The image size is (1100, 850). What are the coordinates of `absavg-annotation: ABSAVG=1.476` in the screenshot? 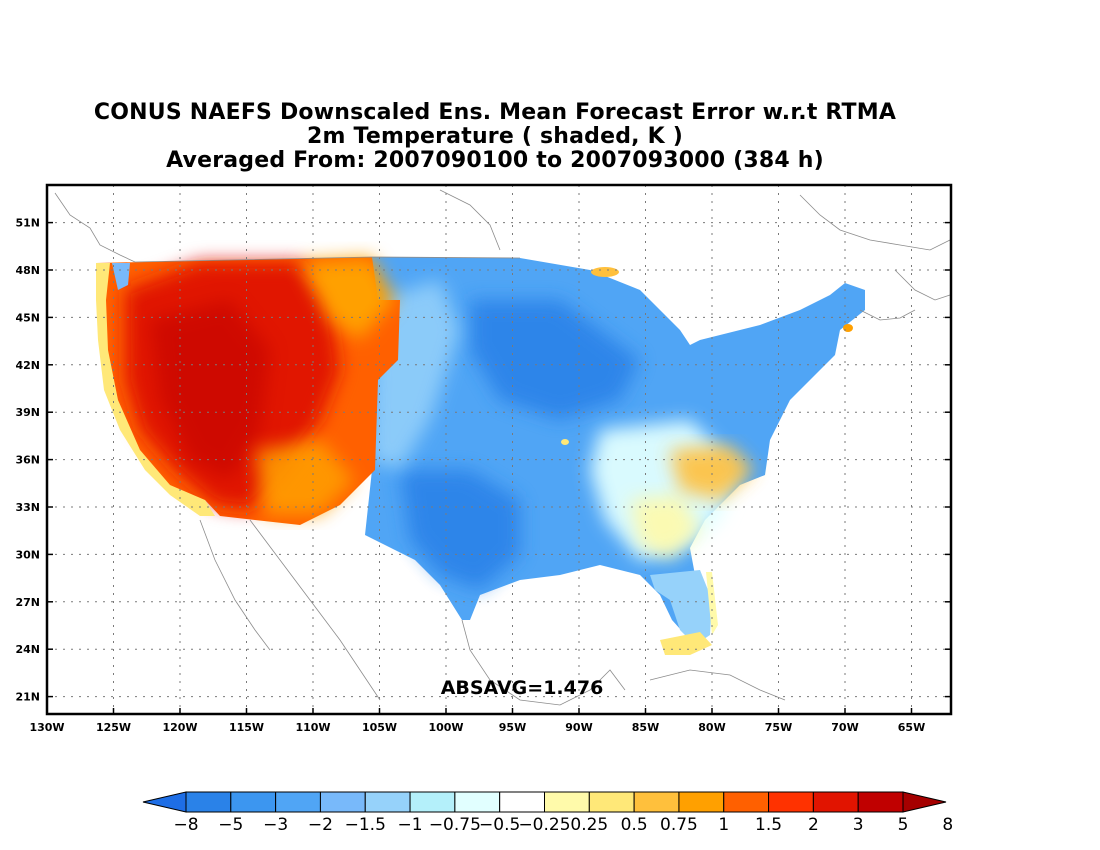 It's located at (522, 688).